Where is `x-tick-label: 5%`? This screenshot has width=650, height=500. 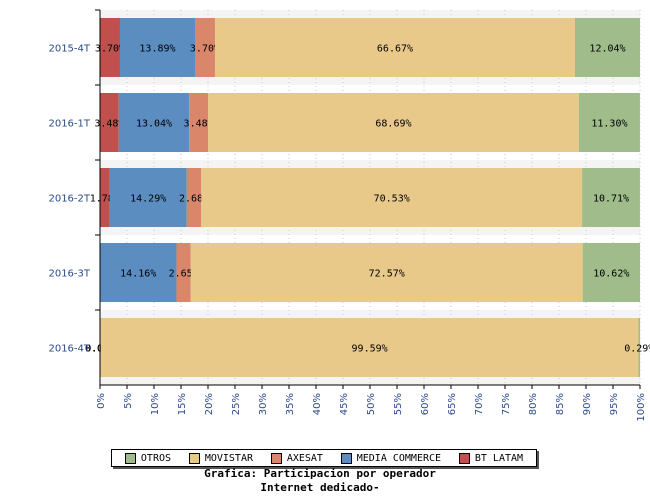 x-tick-label: 5% is located at coordinates (128, 401).